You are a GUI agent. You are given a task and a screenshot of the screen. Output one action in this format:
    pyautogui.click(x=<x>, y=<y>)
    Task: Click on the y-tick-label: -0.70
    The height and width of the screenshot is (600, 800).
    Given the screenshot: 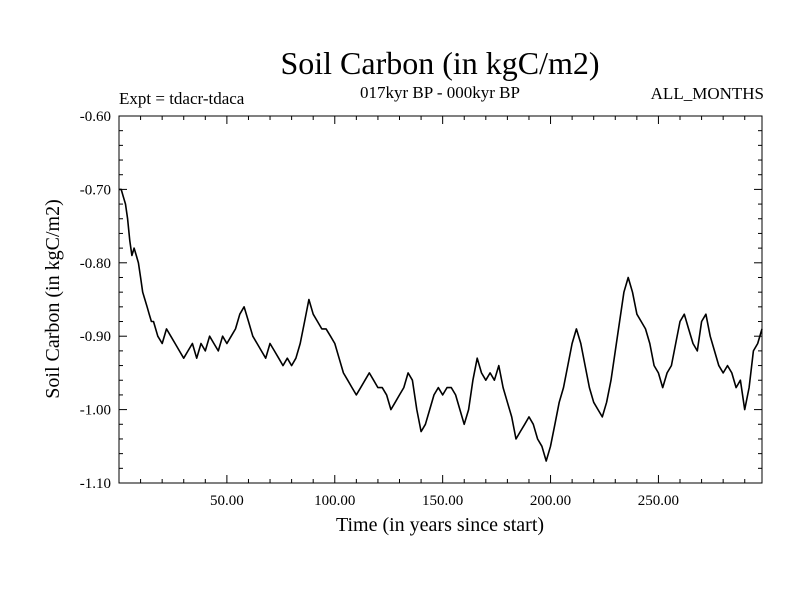 What is the action you would take?
    pyautogui.click(x=95, y=190)
    